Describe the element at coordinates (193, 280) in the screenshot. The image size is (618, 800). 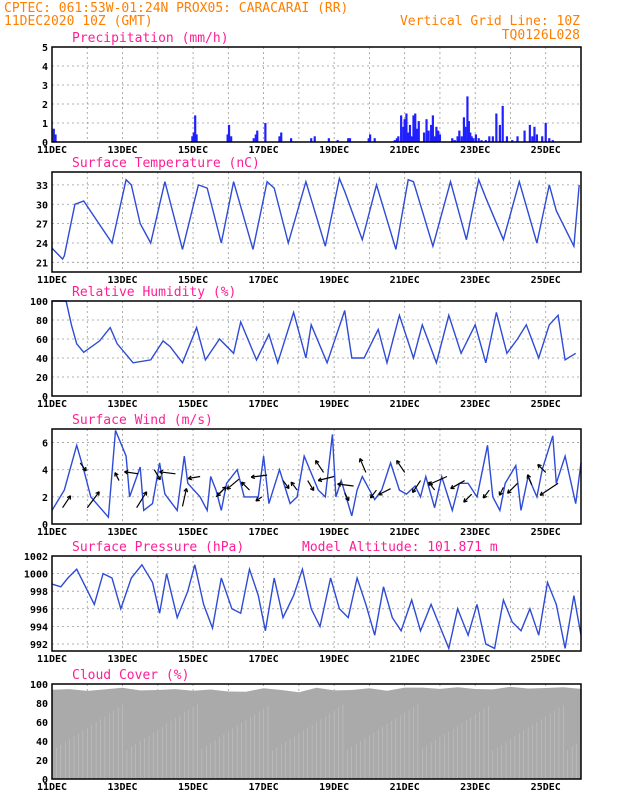
I see `surface-temperature-xtick-label: 15DEC` at that location.